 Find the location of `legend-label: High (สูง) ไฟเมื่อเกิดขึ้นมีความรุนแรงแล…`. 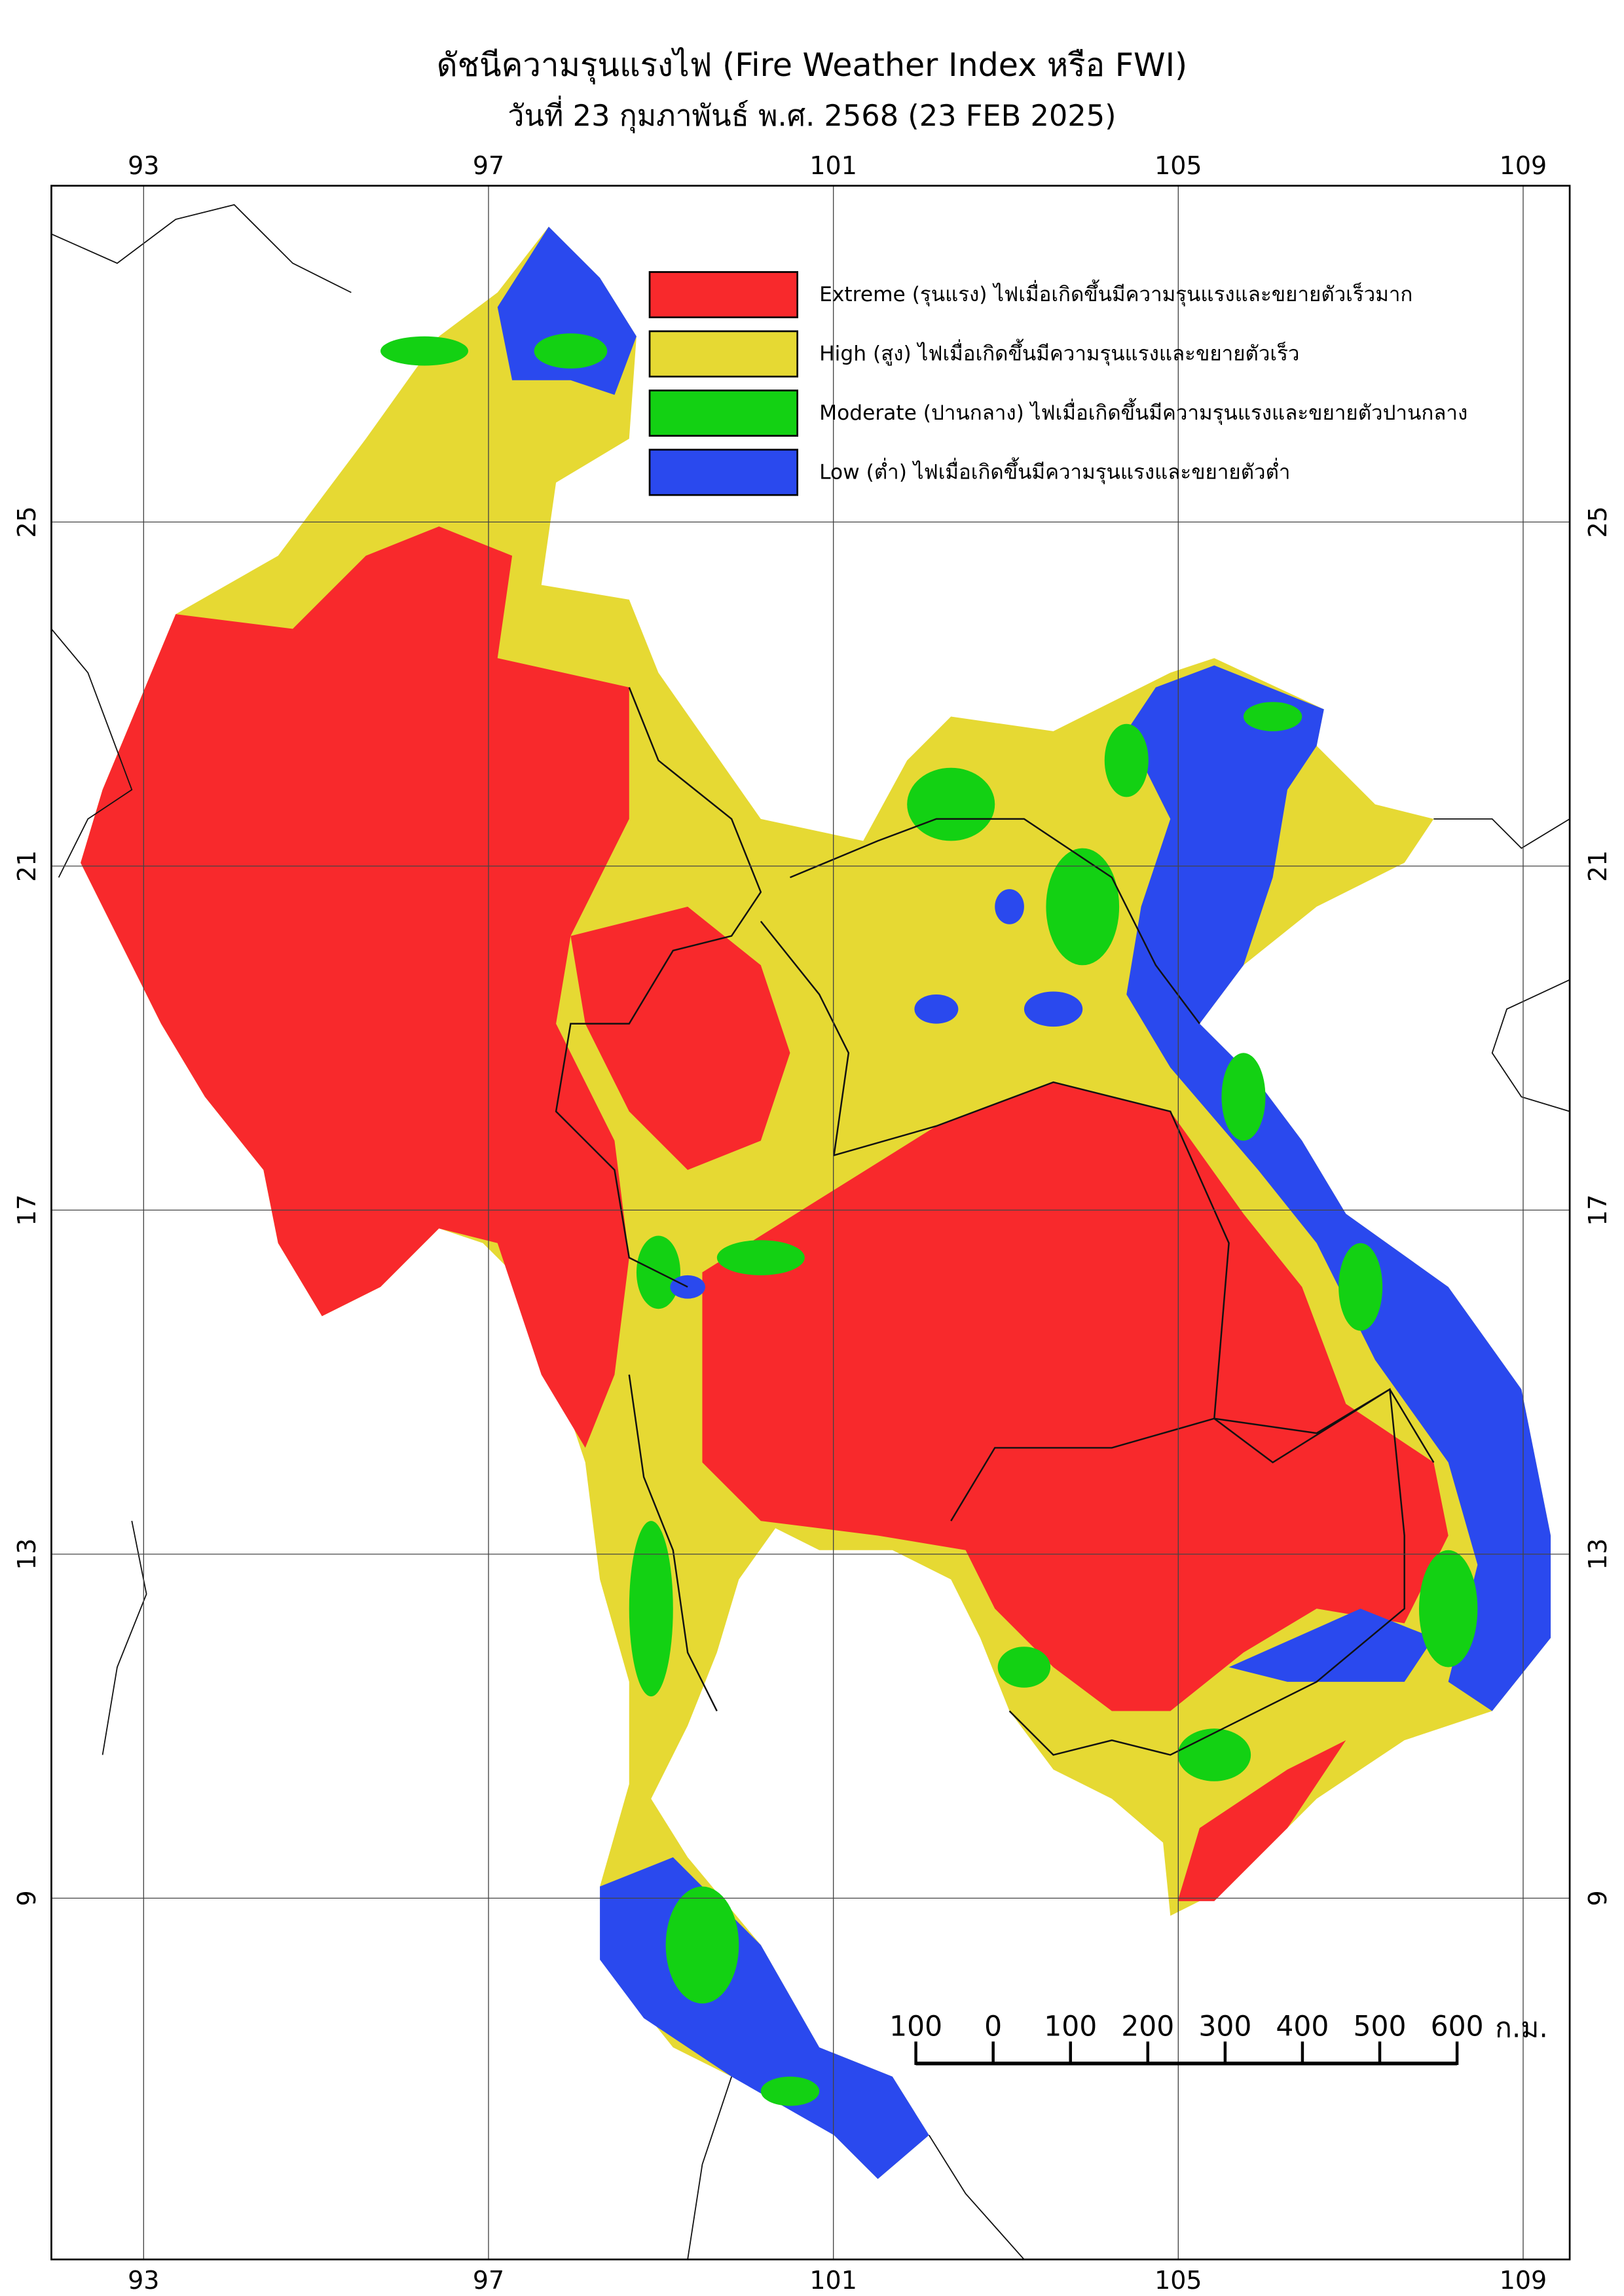

legend-label: High (สูง) ไฟเมื่อเกิดขึ้นมีความรุนแรงแล… is located at coordinates (1059, 352).